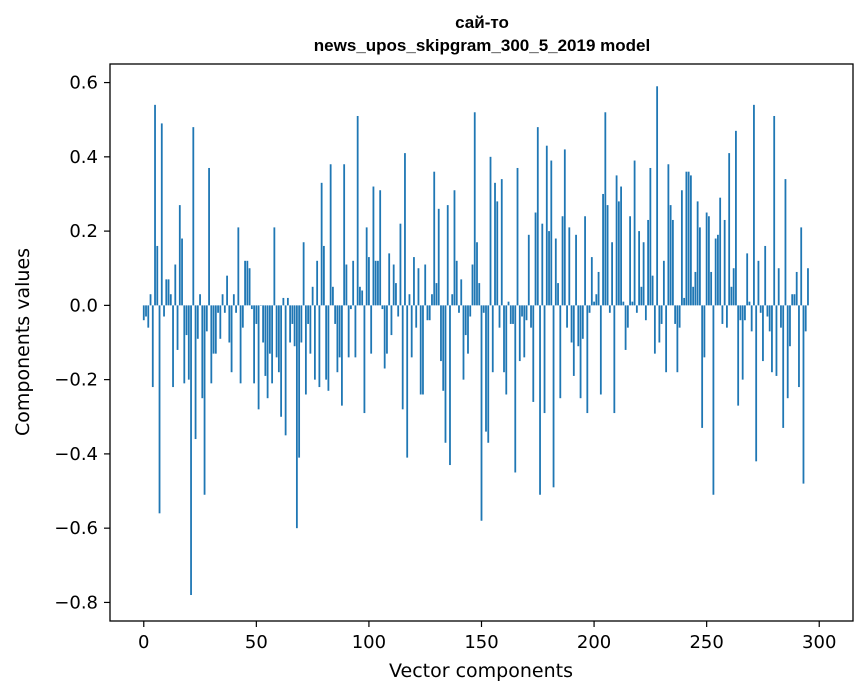  I want to click on y-tick-label: 0.2, so click(83, 231).